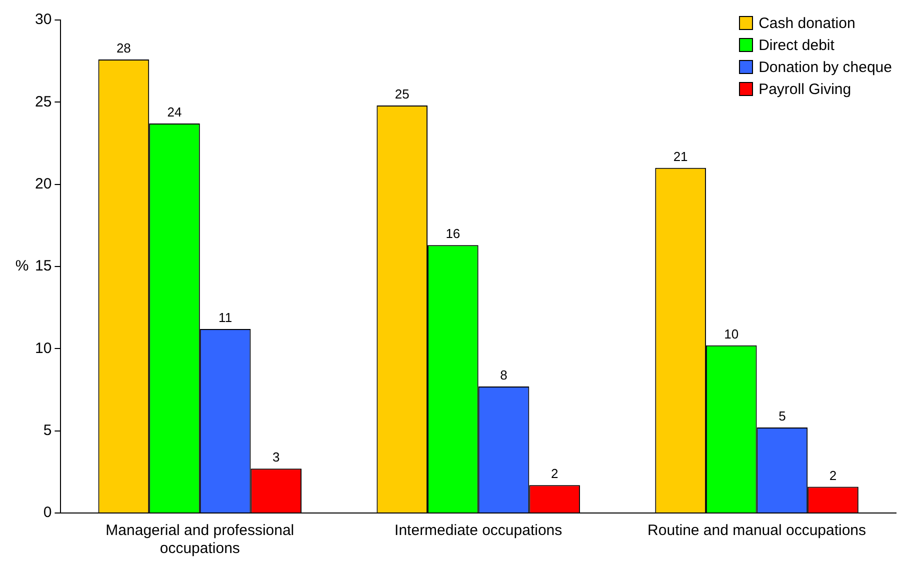 The width and height of the screenshot is (908, 569). What do you see at coordinates (807, 23) in the screenshot?
I see `legend-label: Cash donation` at bounding box center [807, 23].